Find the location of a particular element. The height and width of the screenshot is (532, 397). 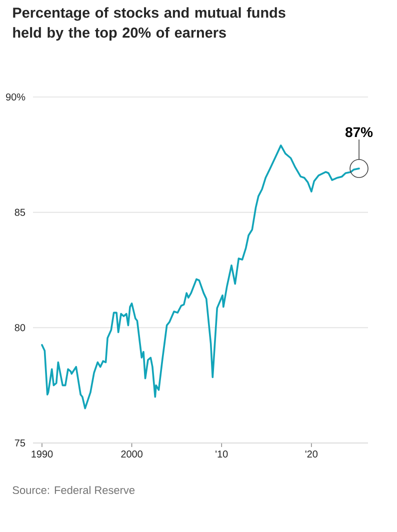

y-tick-label: 85 is located at coordinates (20, 212).